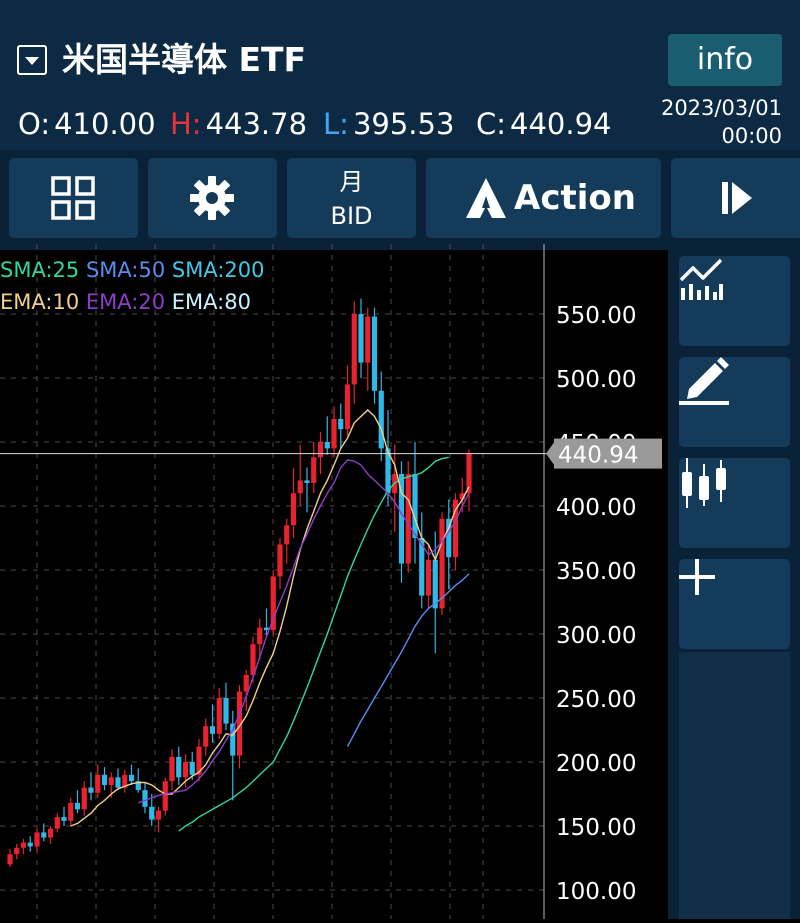 The image size is (800, 923). What do you see at coordinates (575, 198) in the screenshot?
I see `action-label: Action` at bounding box center [575, 198].